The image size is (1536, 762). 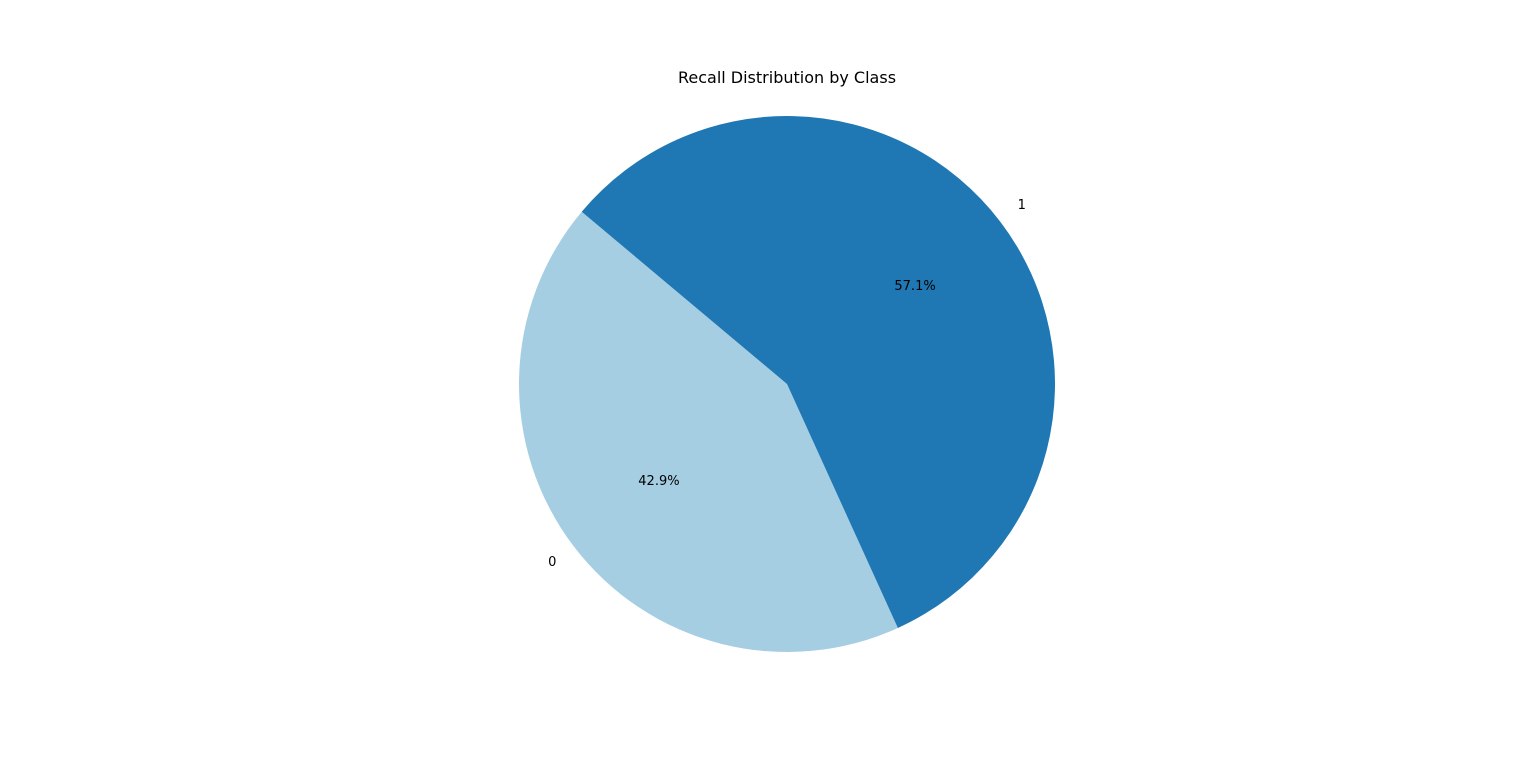 I want to click on chart-title: Recall Distribution by Class, so click(x=787, y=77).